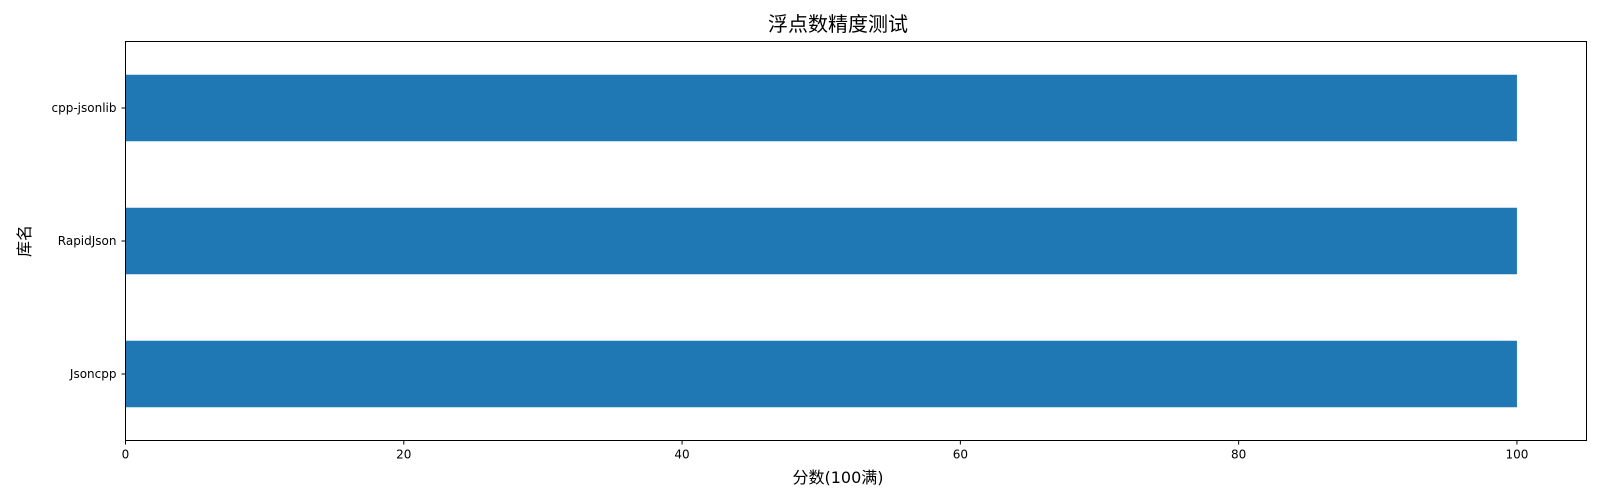 Image resolution: width=1600 pixels, height=504 pixels. What do you see at coordinates (24, 241) in the screenshot?
I see `y-axis-label: 库名` at bounding box center [24, 241].